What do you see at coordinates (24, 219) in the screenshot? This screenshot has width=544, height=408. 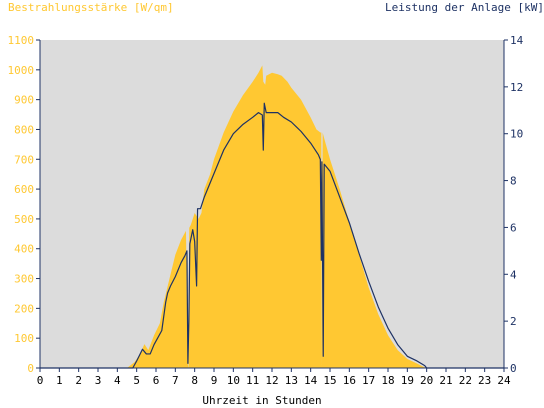 I see `left-tick-label: 500` at bounding box center [24, 219].